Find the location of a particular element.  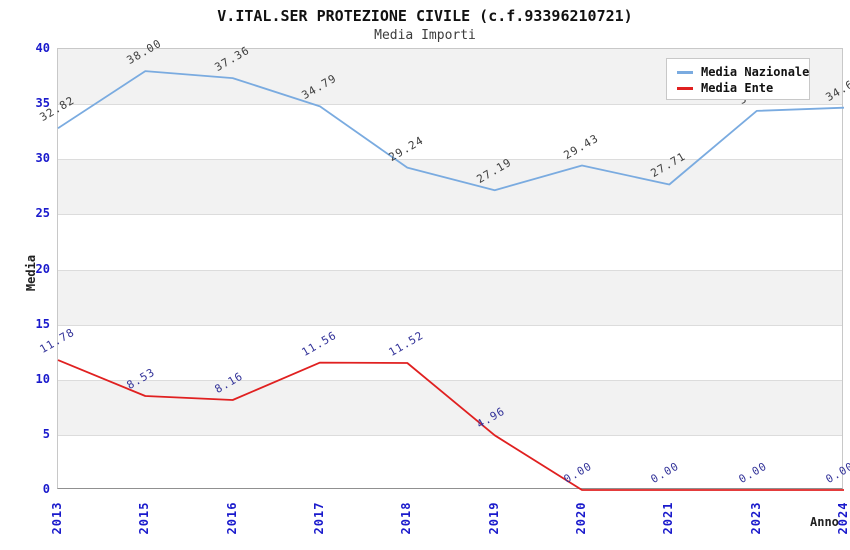

y-tick-label: 25 is located at coordinates (42, 213).